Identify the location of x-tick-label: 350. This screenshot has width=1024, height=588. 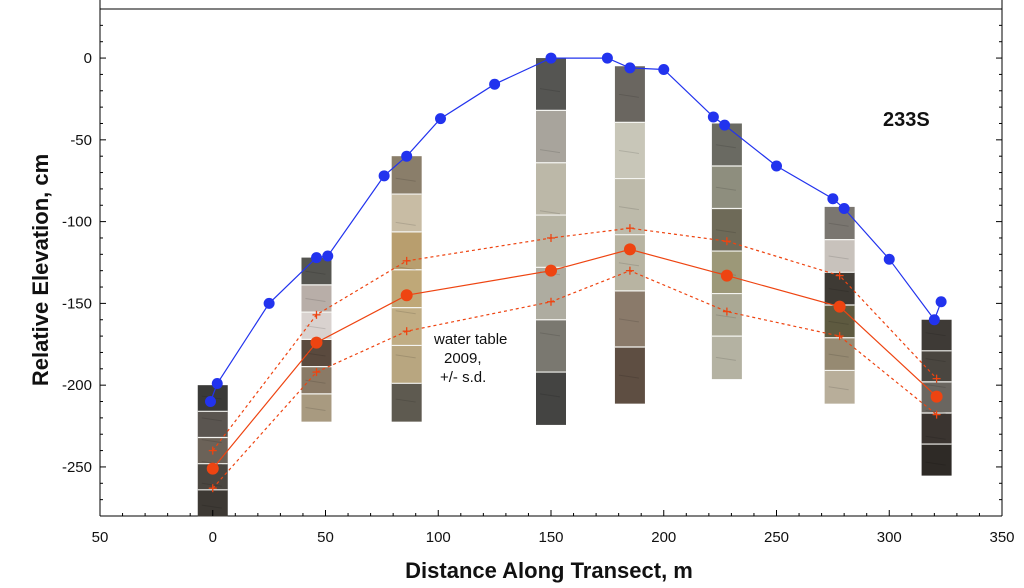
(1001, 537).